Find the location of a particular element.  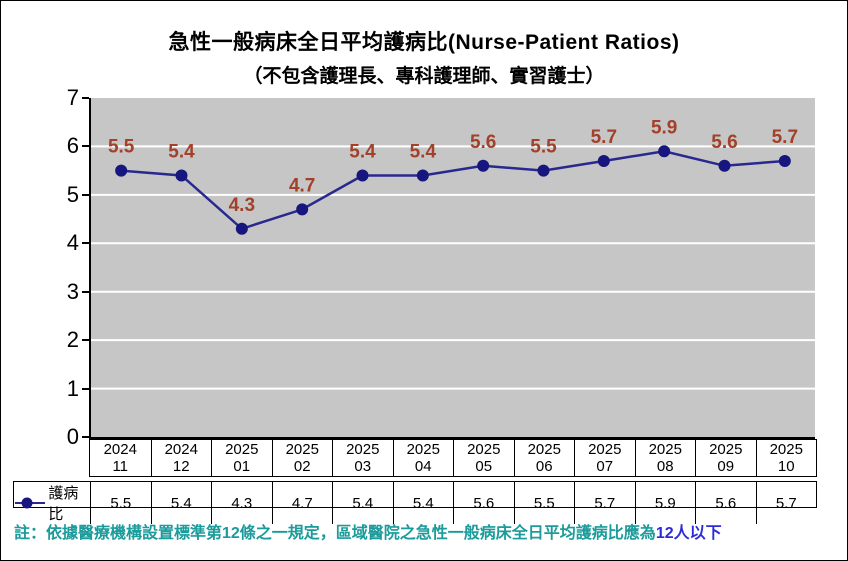

x-axis-label: 2025 06 is located at coordinates (544, 458).